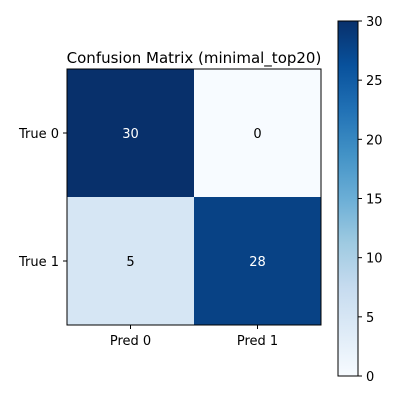 This screenshot has width=400, height=405. Describe the element at coordinates (38, 262) in the screenshot. I see `y-tick-label: True 1` at that location.